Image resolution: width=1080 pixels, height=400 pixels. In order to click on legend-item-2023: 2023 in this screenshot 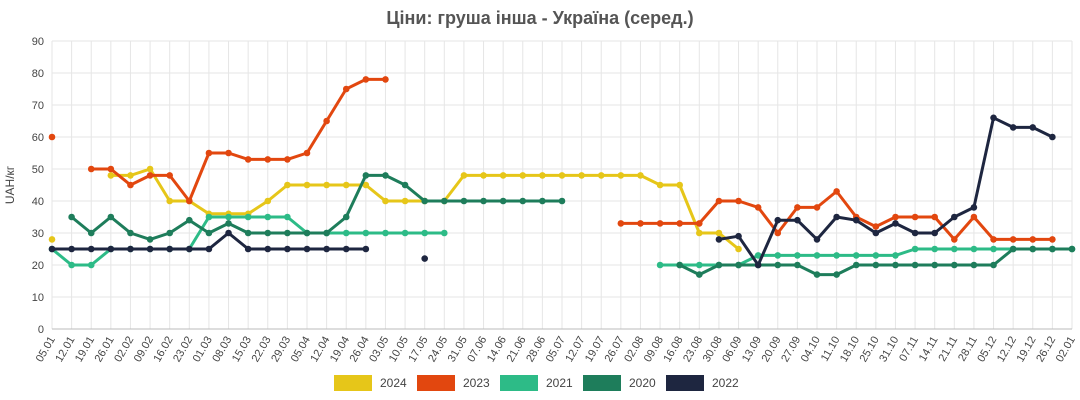, I will do `click(453, 383)`.